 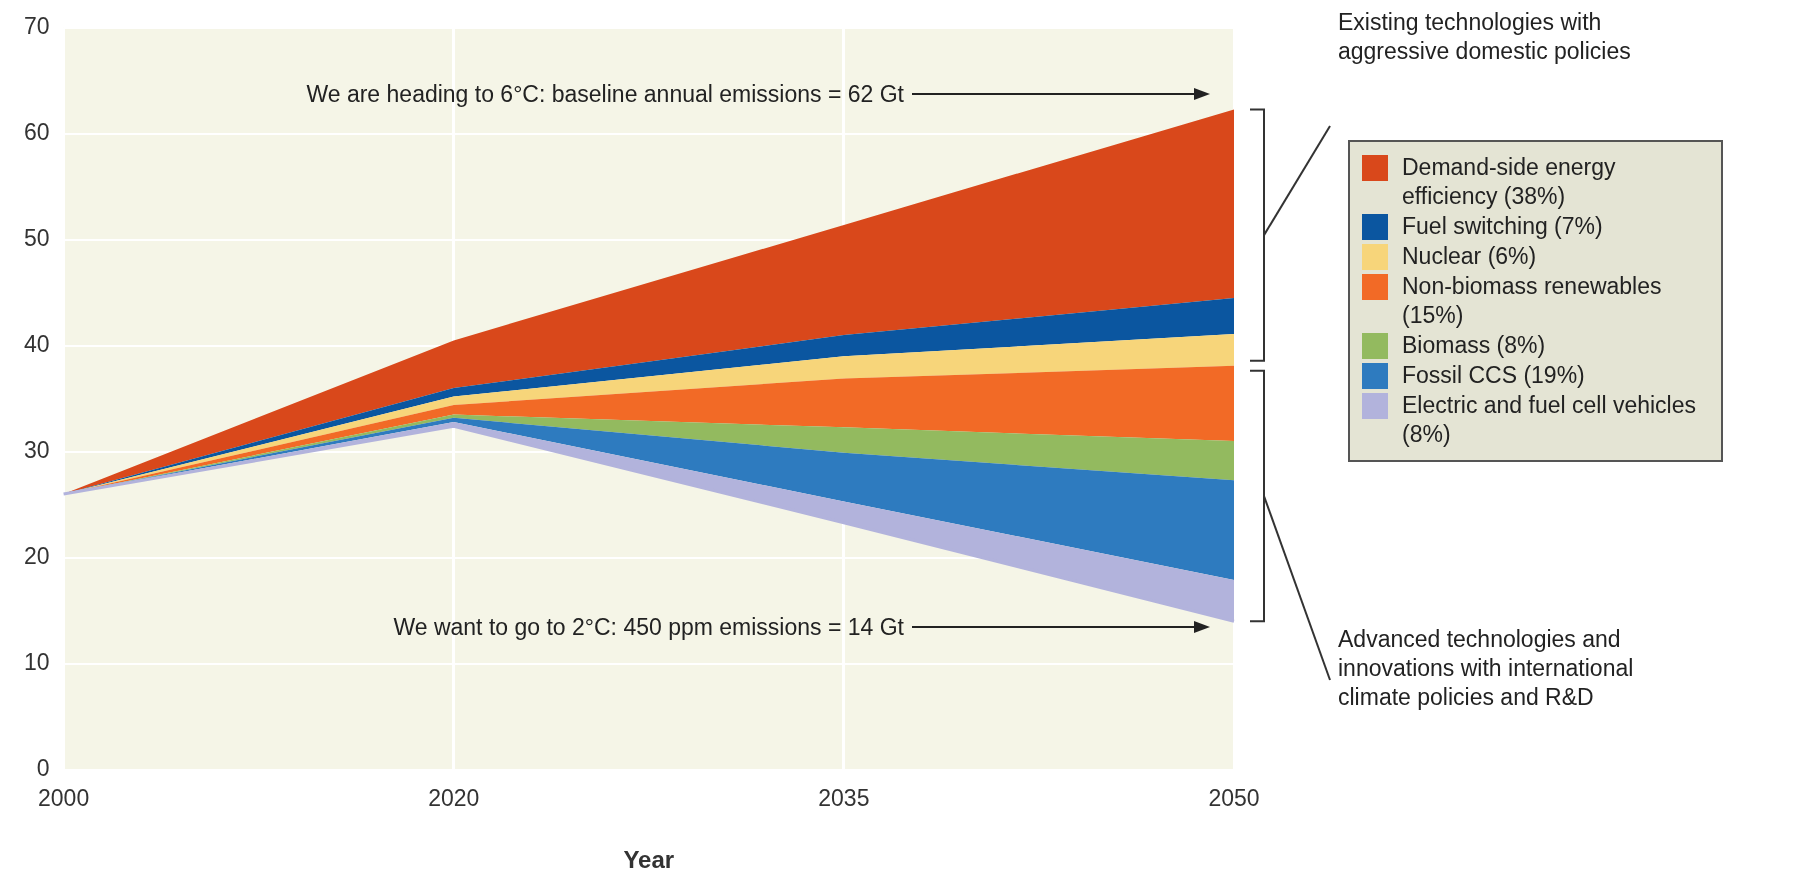 What do you see at coordinates (605, 94) in the screenshot?
I see `annotation: We are heading to 6°C: baseline annual emissions = 62 Gt` at bounding box center [605, 94].